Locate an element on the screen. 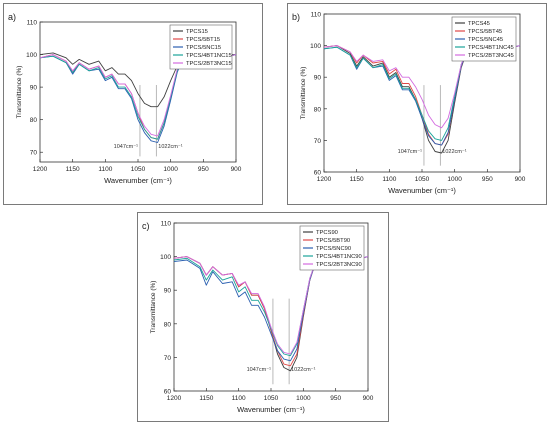 This screenshot has height=424, width=550. legend-label: TPCS/4BT1NC90 is located at coordinates (339, 257).